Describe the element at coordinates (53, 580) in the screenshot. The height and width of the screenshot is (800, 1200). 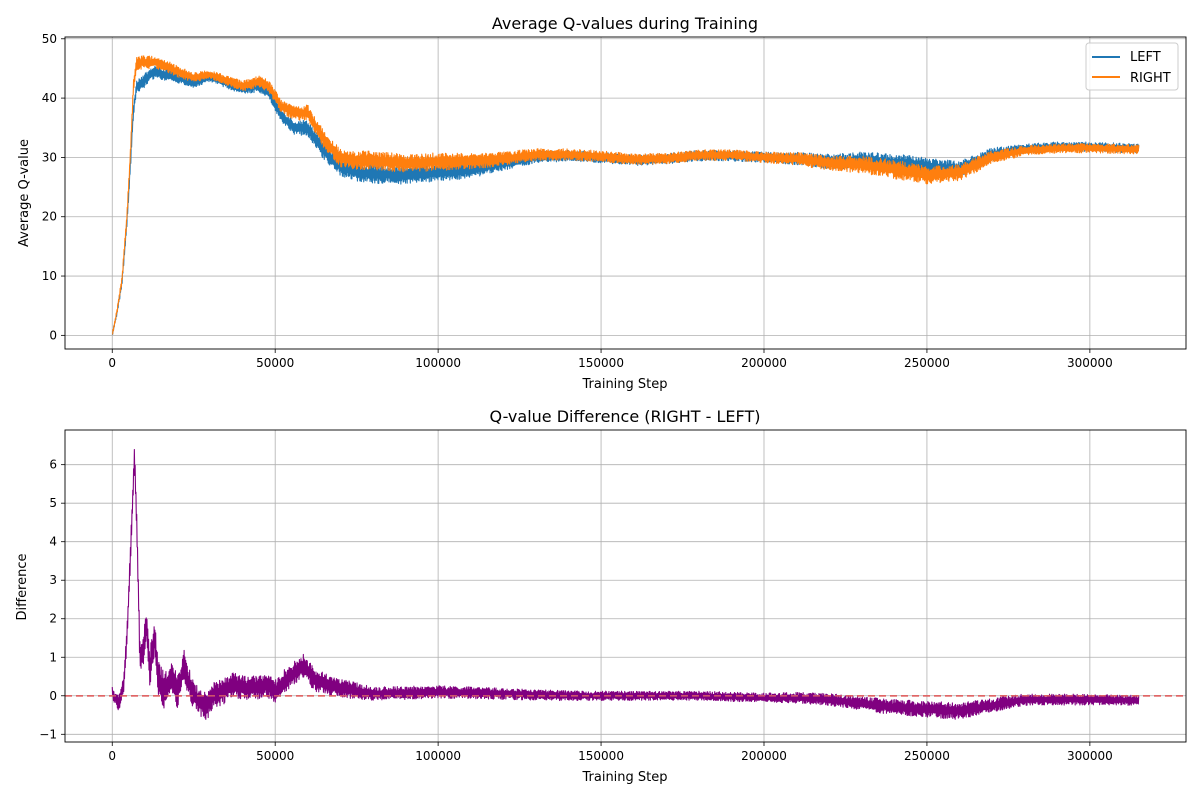
I see `y-tick-label: 3` at that location.